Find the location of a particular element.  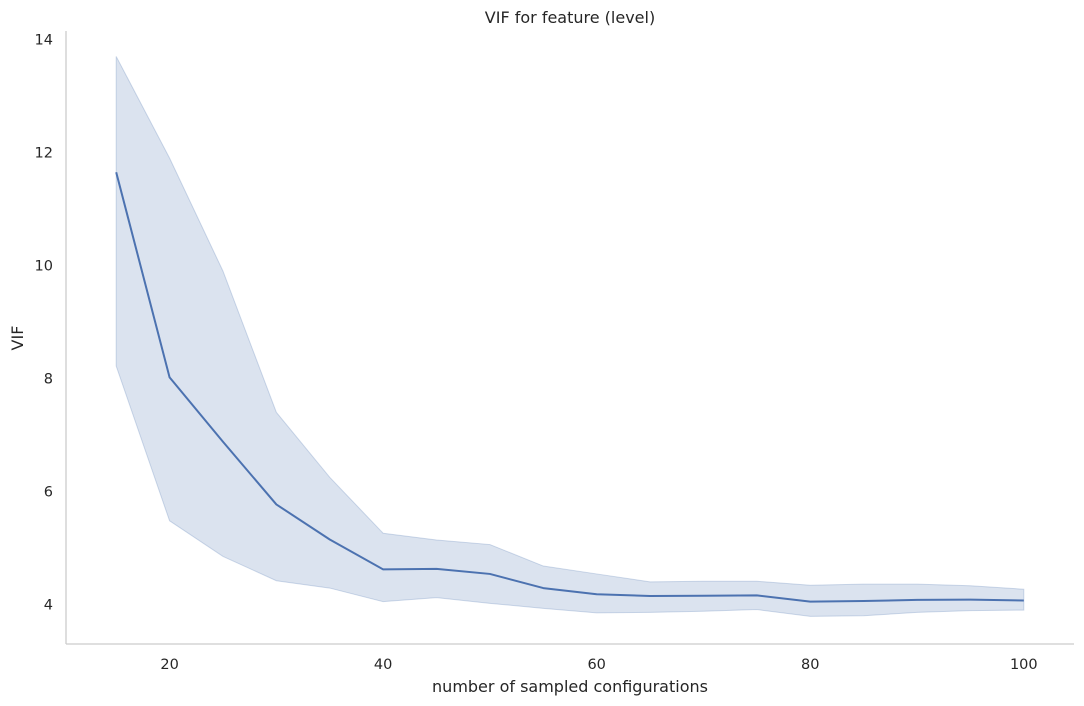

x-tick-label: 40 is located at coordinates (383, 665).